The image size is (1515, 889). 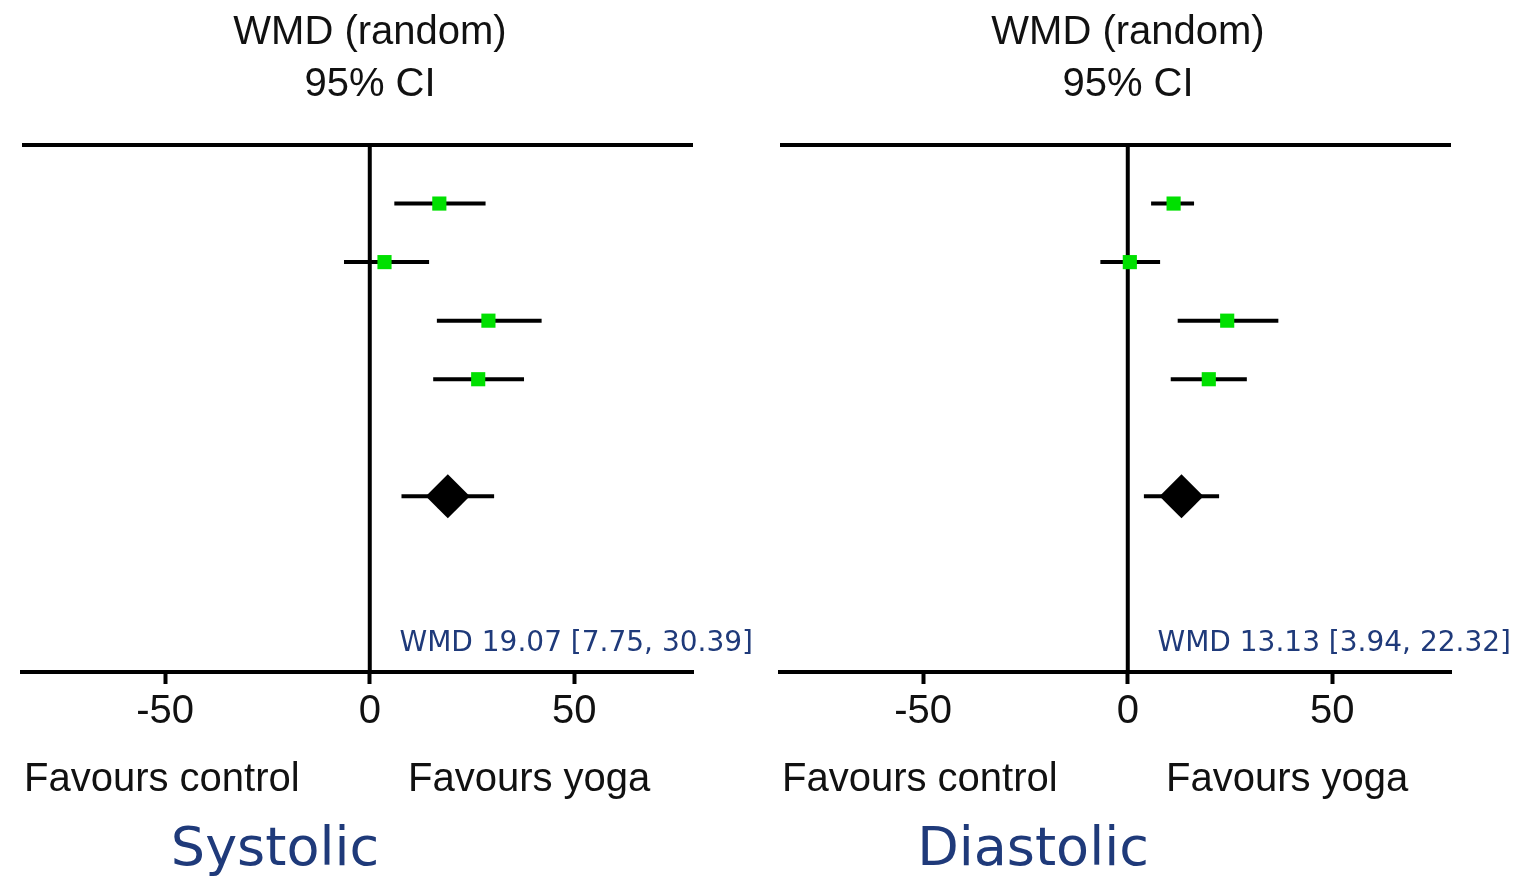 What do you see at coordinates (576, 642) in the screenshot?
I see `annotation: WMD 19.07 [7.75, 30.39]` at bounding box center [576, 642].